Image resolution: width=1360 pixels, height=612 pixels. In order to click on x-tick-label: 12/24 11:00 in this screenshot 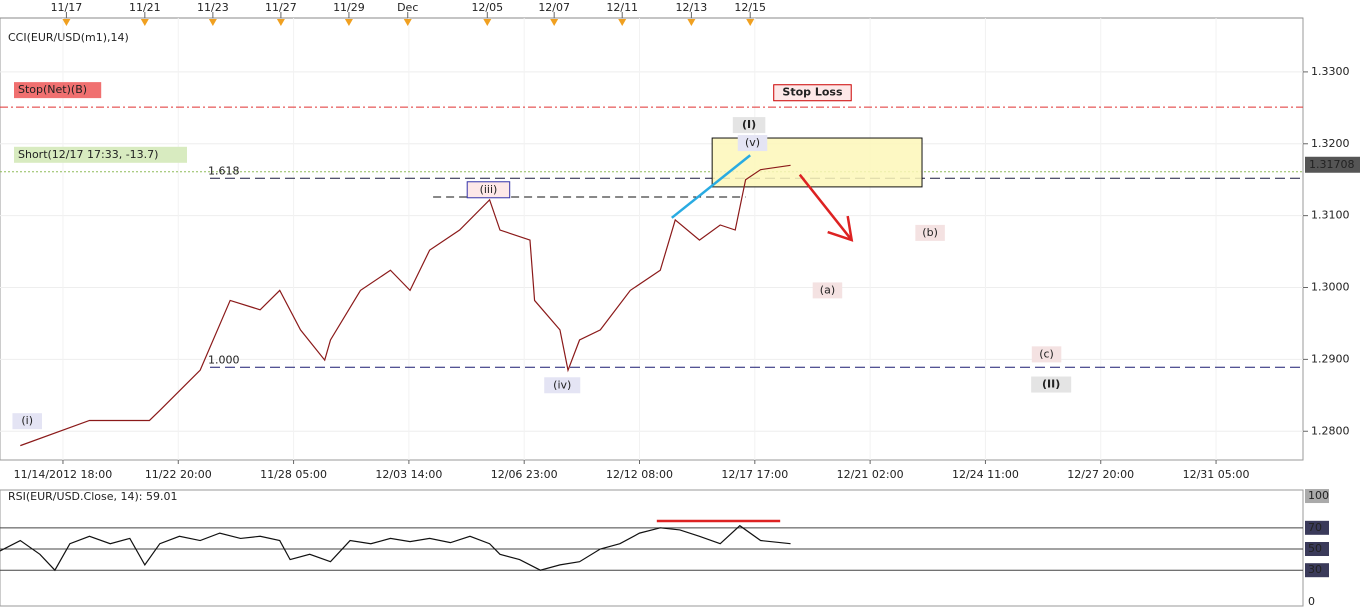, I will do `click(985, 474)`.